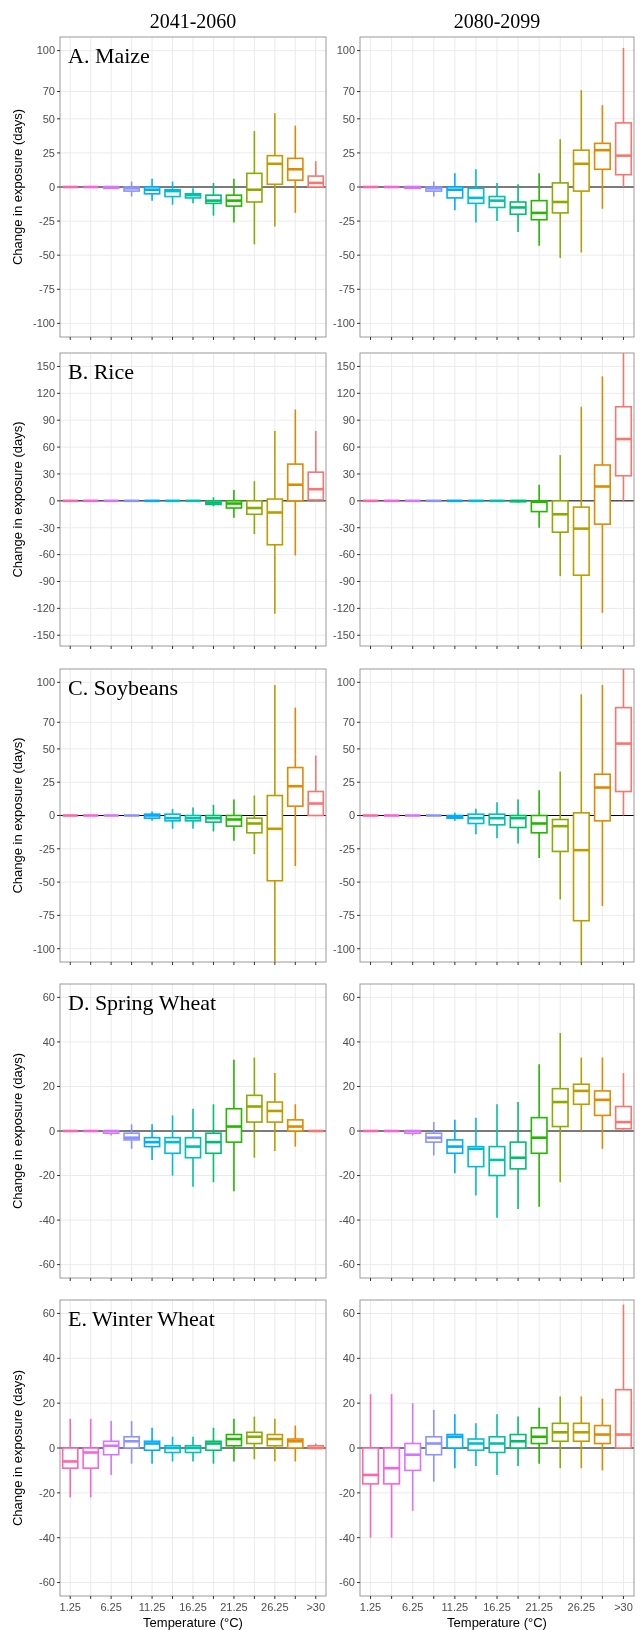  I want to click on x-tick-label: 1.25, so click(70, 1607).